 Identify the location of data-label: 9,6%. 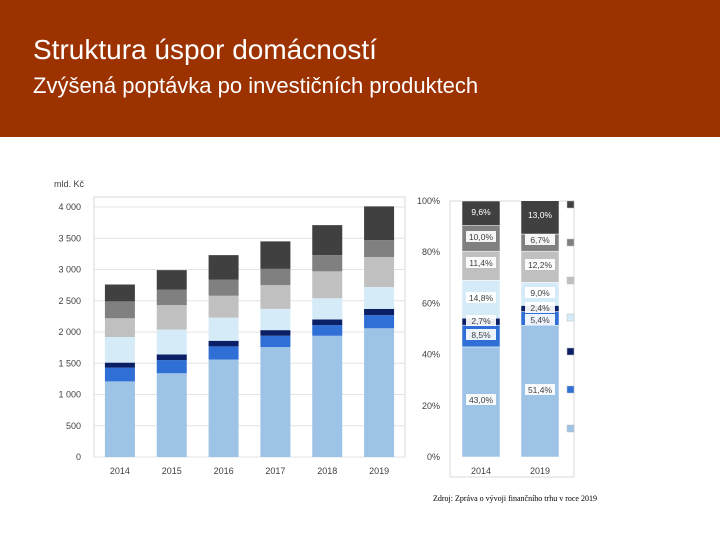
(481, 212).